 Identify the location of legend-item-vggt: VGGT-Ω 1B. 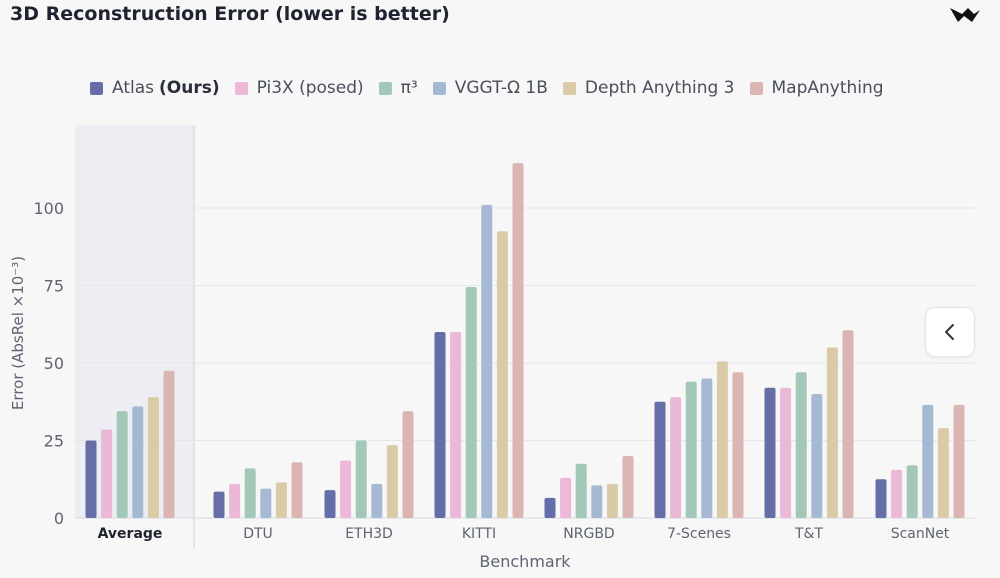
(490, 88).